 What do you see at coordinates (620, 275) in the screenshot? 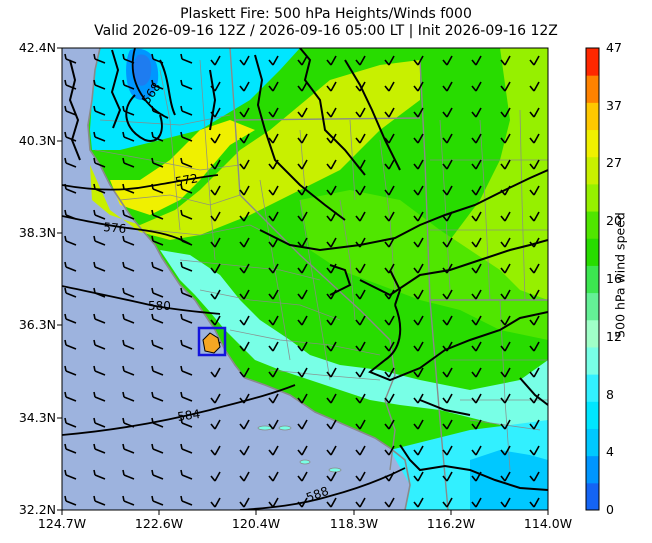
I see `colorbar-label: 500 hPa wind speed` at bounding box center [620, 275].